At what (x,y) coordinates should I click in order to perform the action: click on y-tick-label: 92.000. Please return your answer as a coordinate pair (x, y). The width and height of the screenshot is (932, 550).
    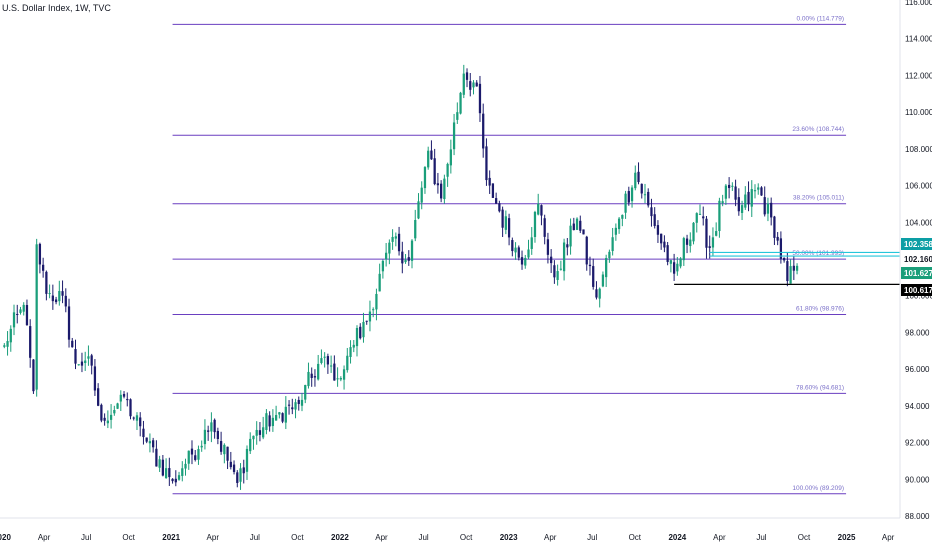
    Looking at the image, I should click on (917, 443).